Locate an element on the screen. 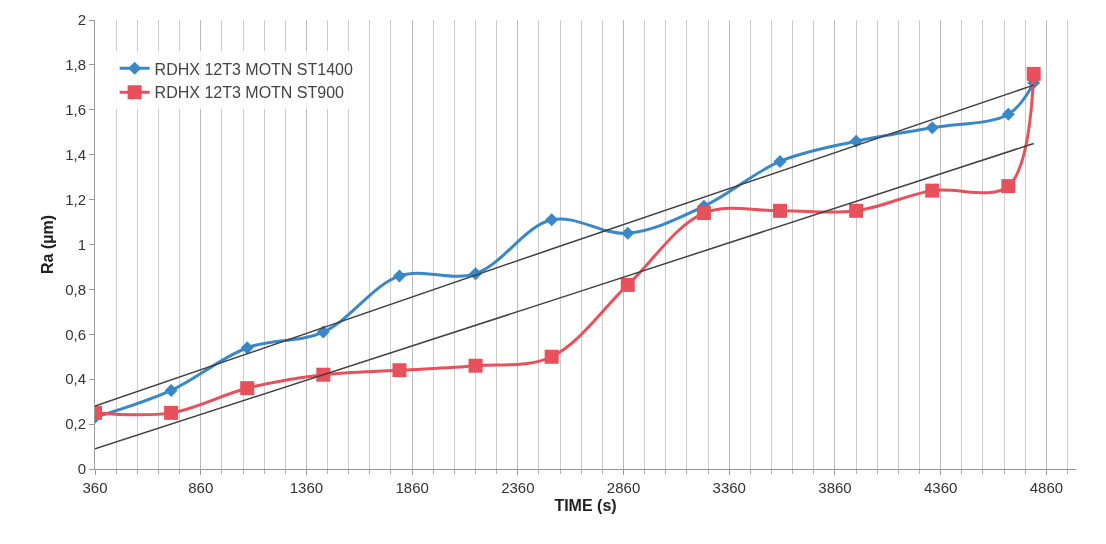 The width and height of the screenshot is (1106, 544). y-tick-label: 1,8 is located at coordinates (75, 65).